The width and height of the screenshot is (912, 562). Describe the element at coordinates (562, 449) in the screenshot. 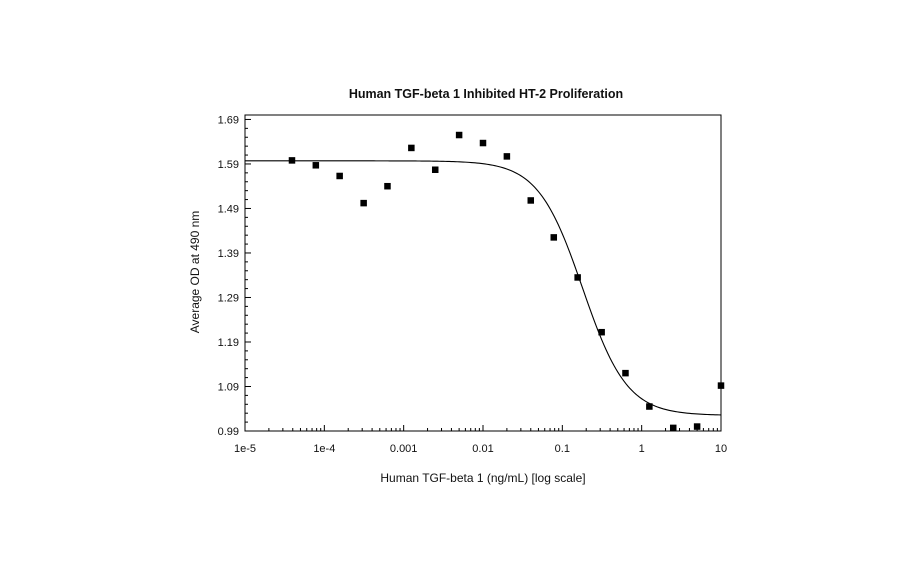

I see `x-tick-label: 0.1` at that location.